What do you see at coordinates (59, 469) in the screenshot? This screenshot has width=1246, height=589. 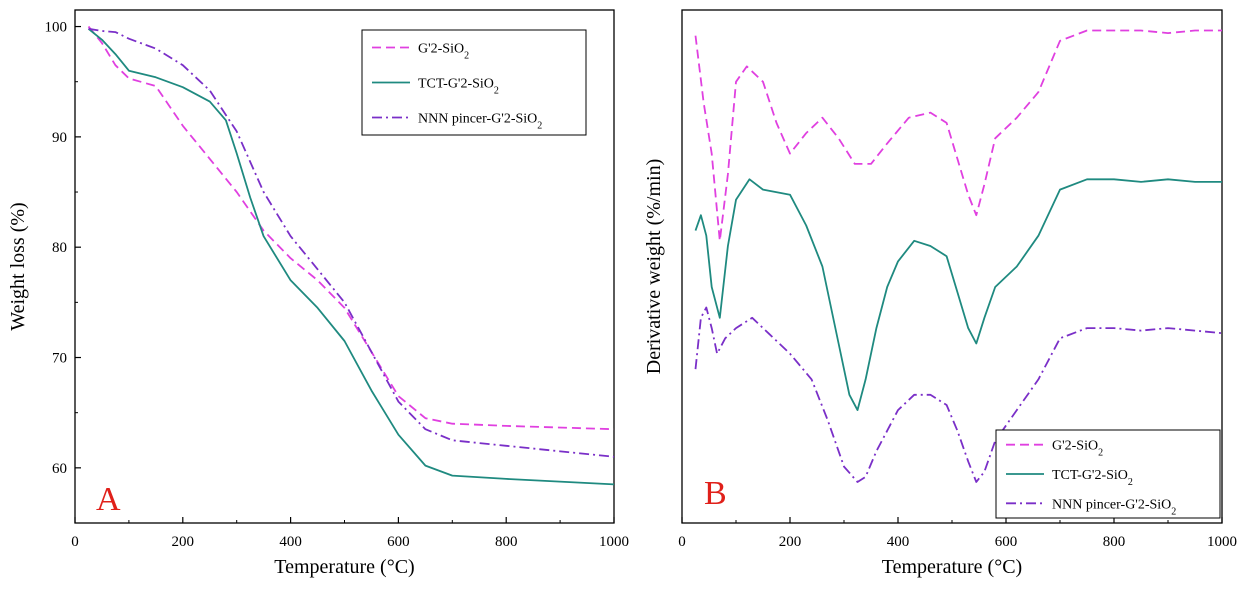 I see `y-tick-label: 60` at bounding box center [59, 469].